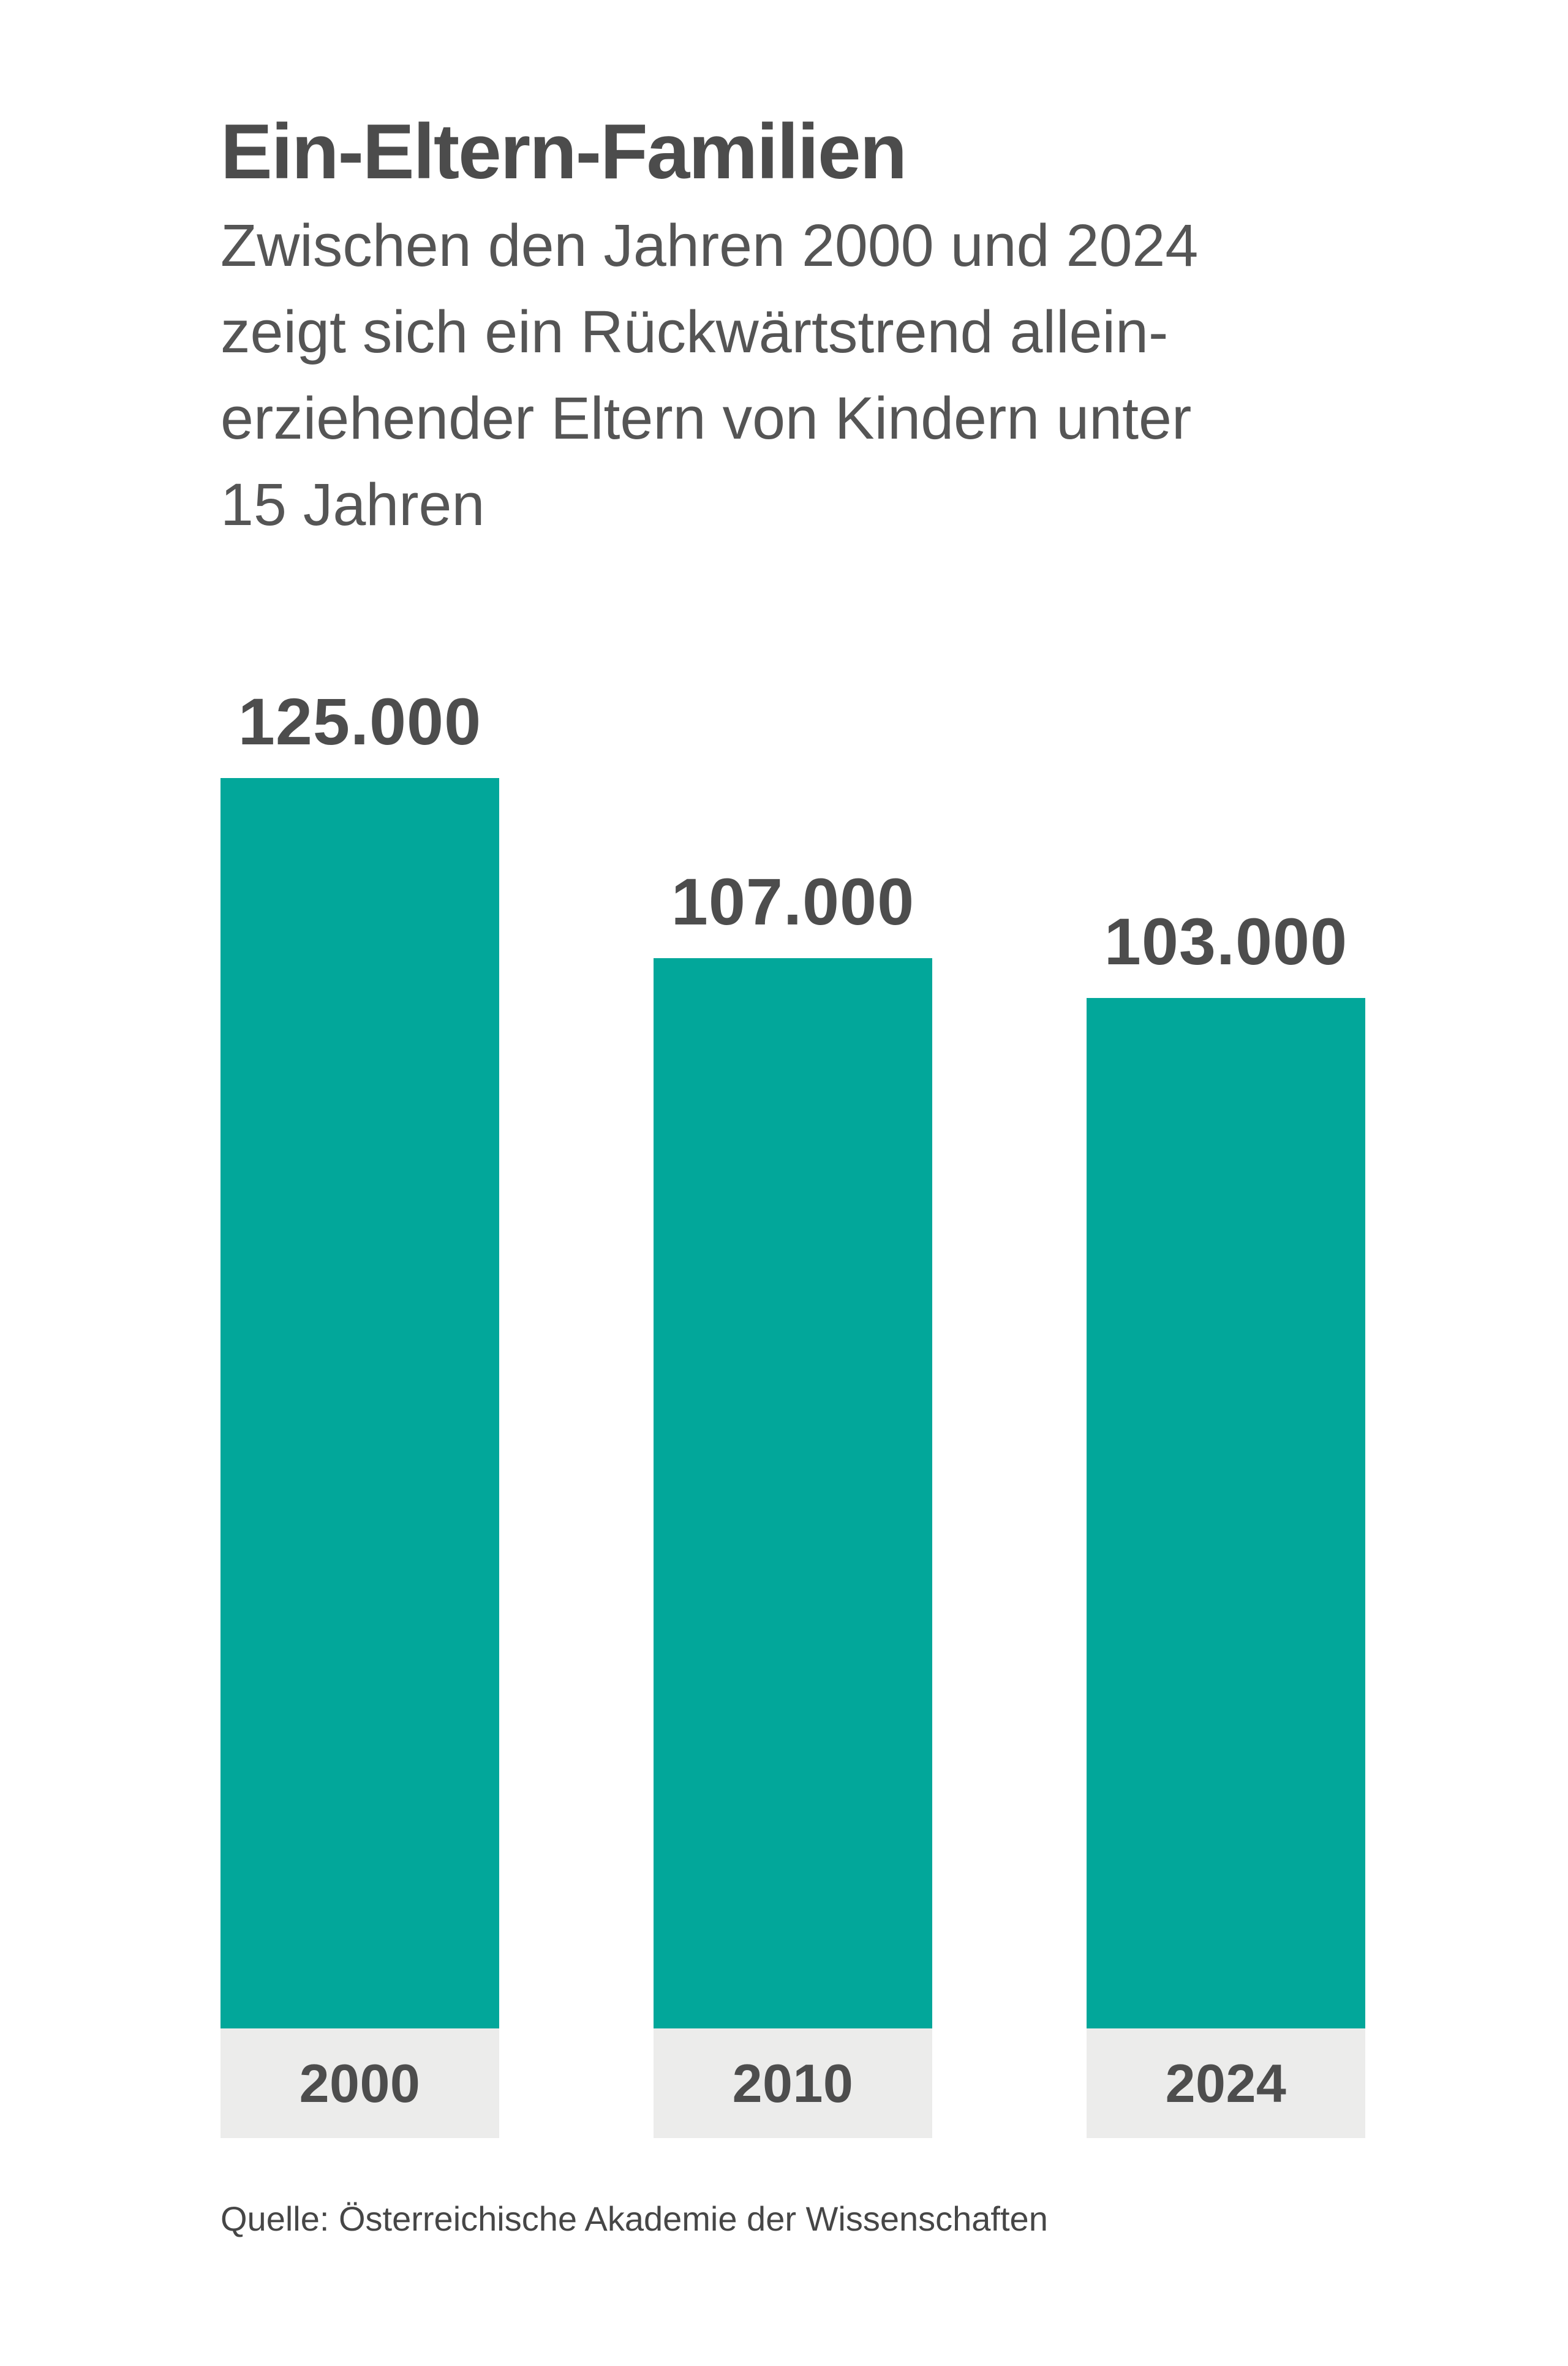  I want to click on bar-value-label: 125.000, so click(360, 721).